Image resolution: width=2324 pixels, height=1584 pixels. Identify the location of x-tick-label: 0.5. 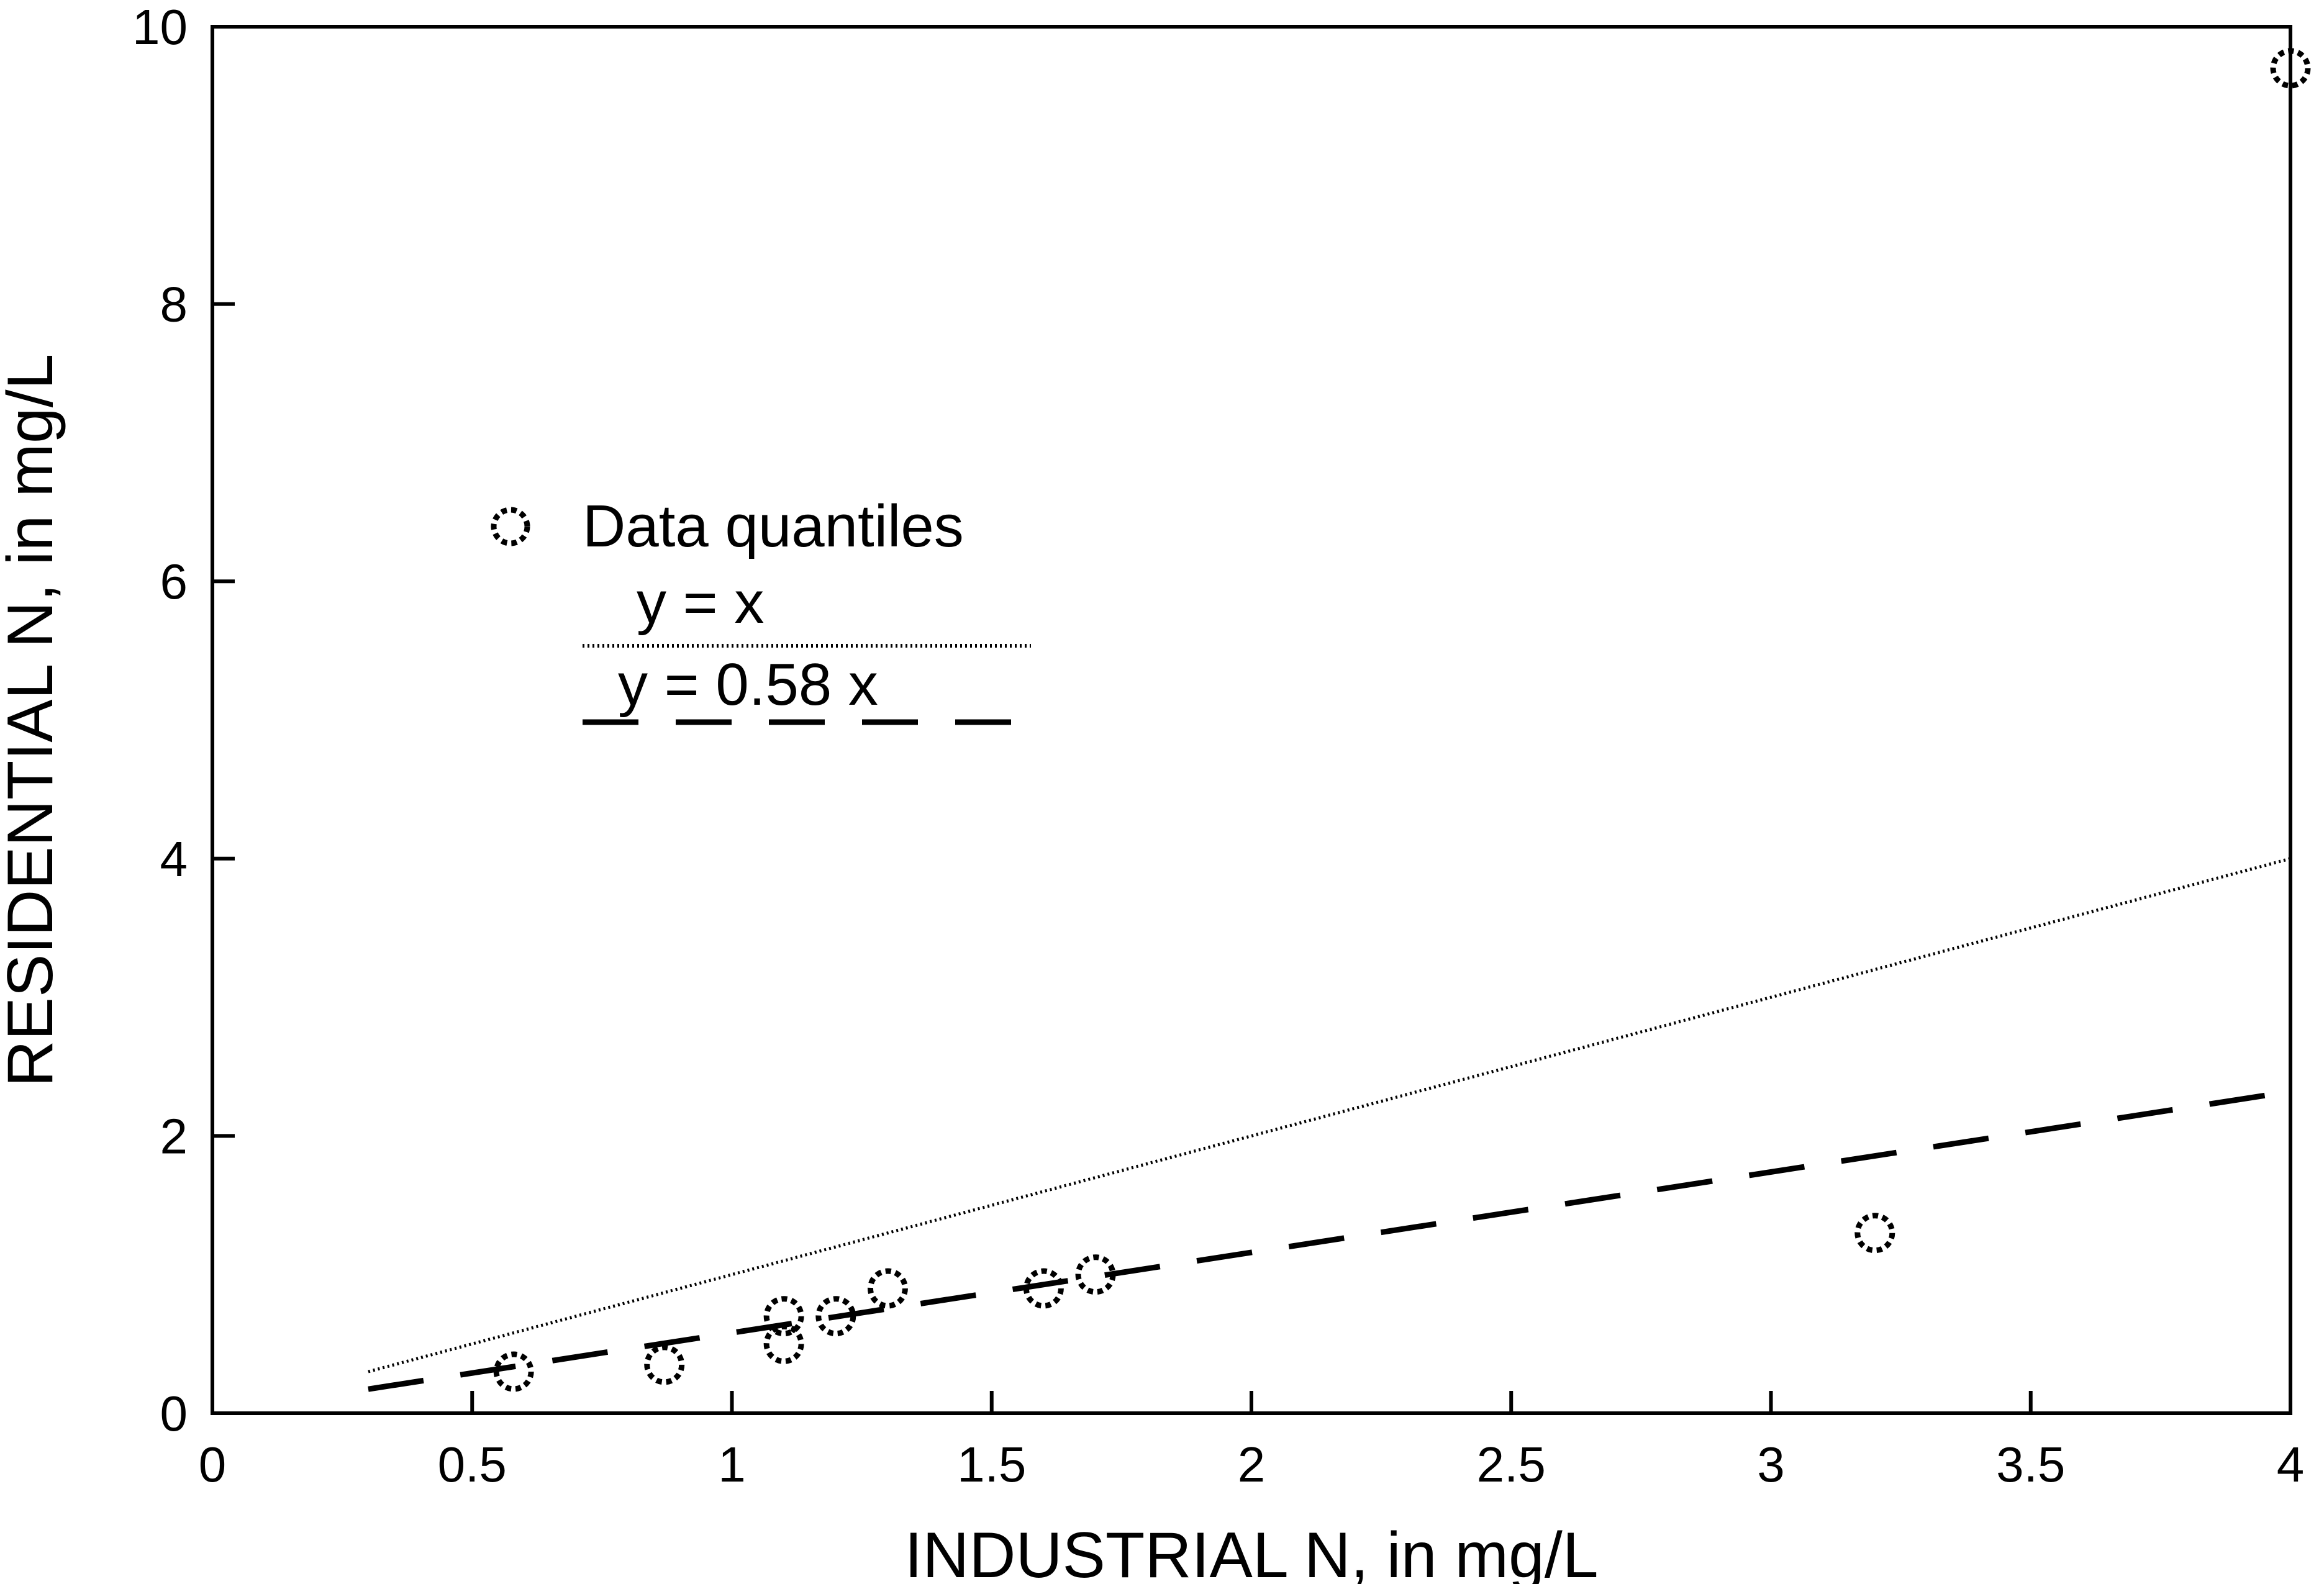
(472, 1465).